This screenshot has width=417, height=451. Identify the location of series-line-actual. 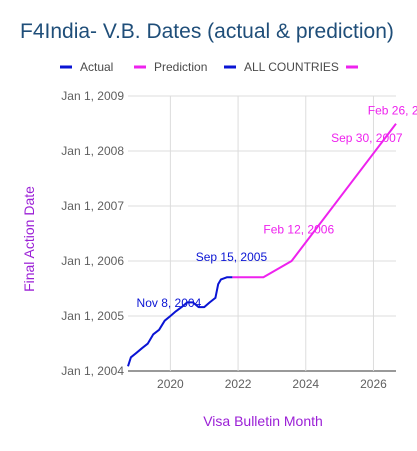
(180, 321).